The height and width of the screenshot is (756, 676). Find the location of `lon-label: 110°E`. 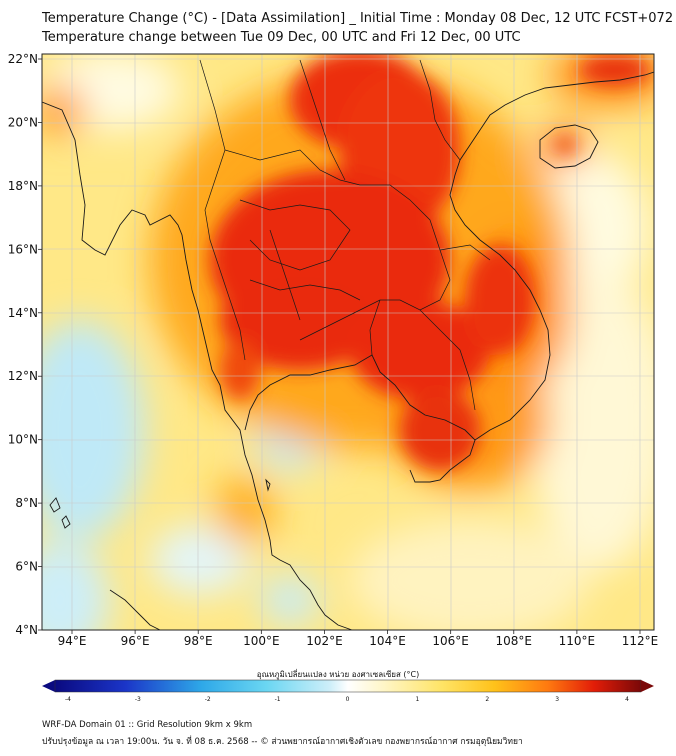

lon-label: 110°E is located at coordinates (577, 641).